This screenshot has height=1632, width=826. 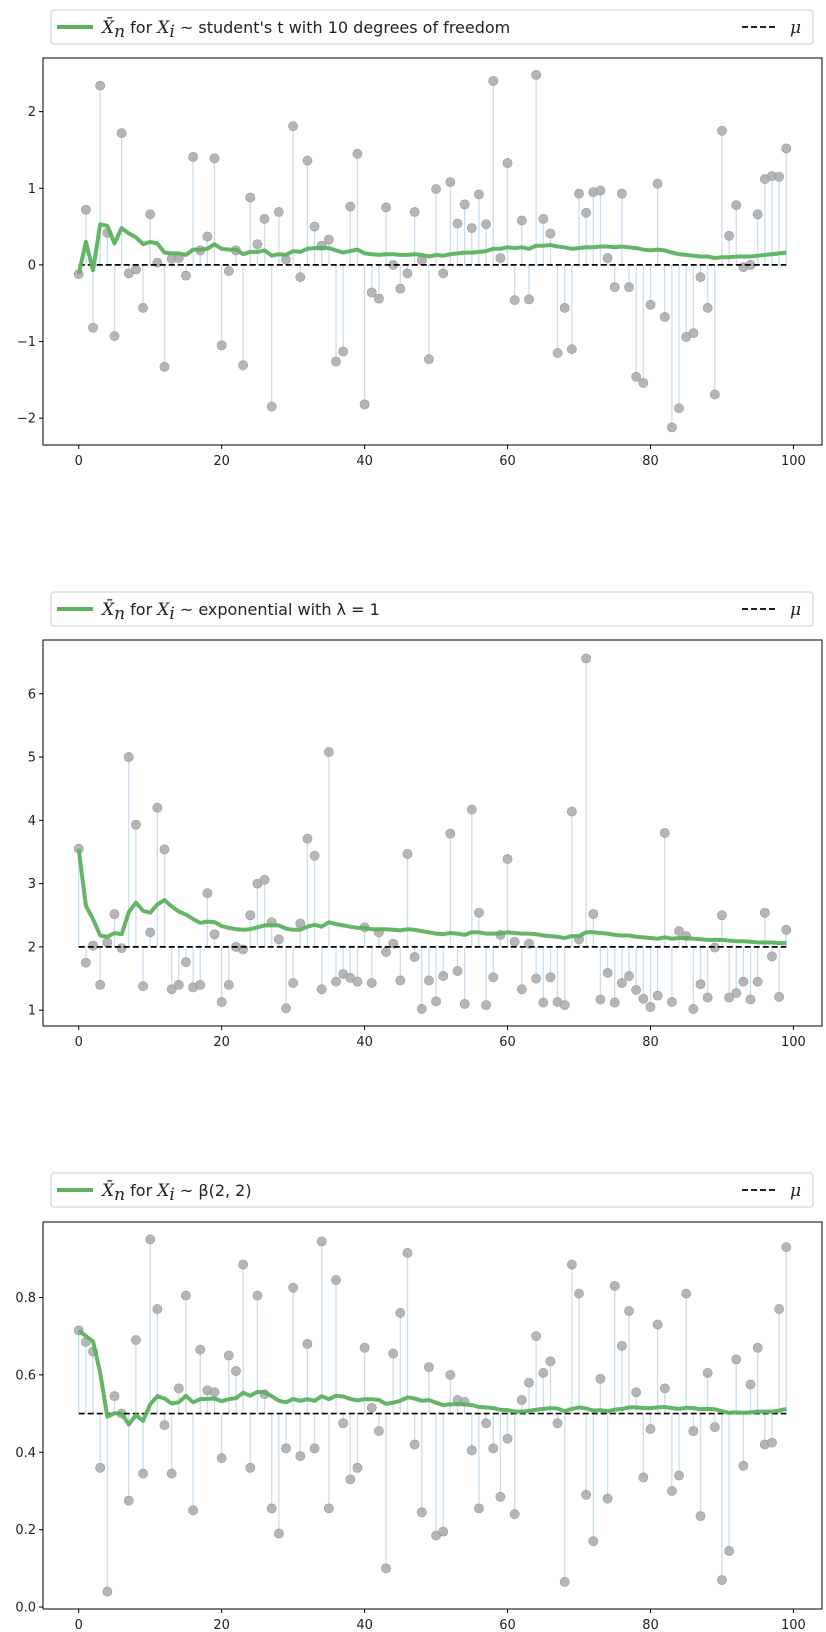 What do you see at coordinates (26, 342) in the screenshot?
I see `y-tick-label: −1` at bounding box center [26, 342].